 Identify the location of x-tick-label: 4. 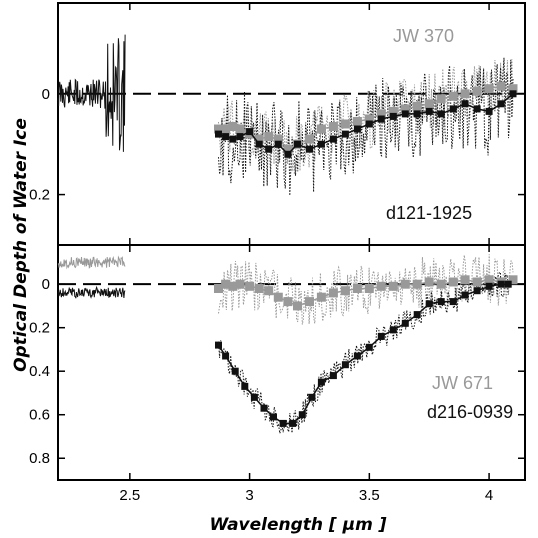
(489, 495).